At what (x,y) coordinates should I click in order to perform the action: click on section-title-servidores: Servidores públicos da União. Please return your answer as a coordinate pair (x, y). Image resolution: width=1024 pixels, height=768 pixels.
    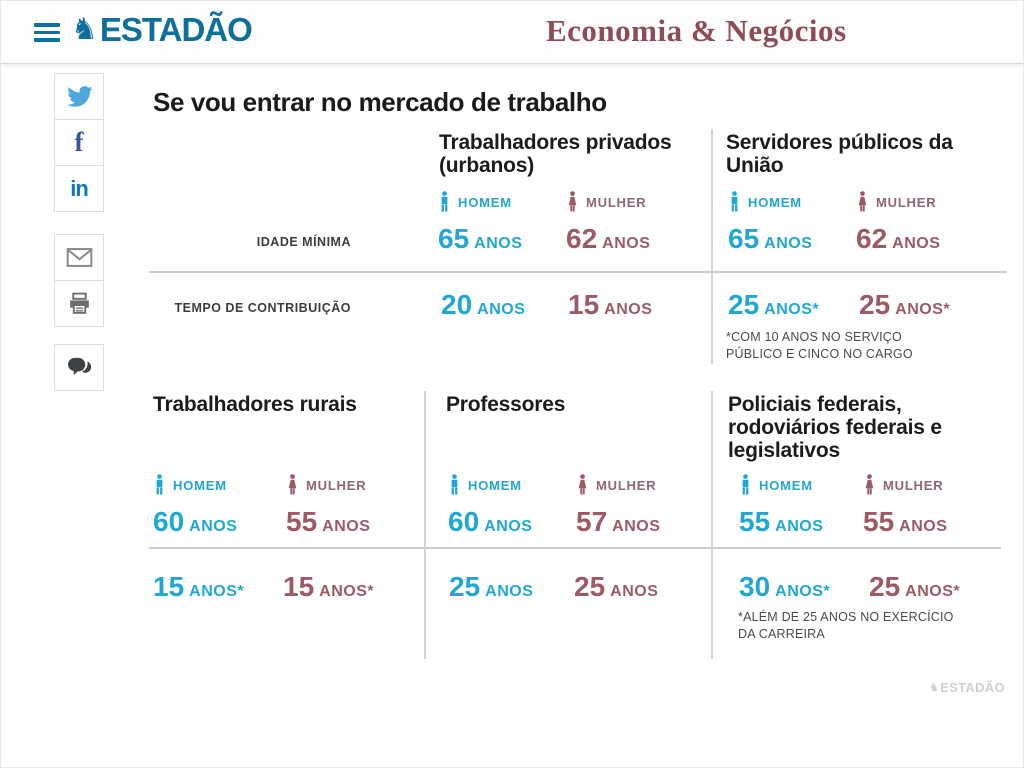
    Looking at the image, I should click on (839, 154).